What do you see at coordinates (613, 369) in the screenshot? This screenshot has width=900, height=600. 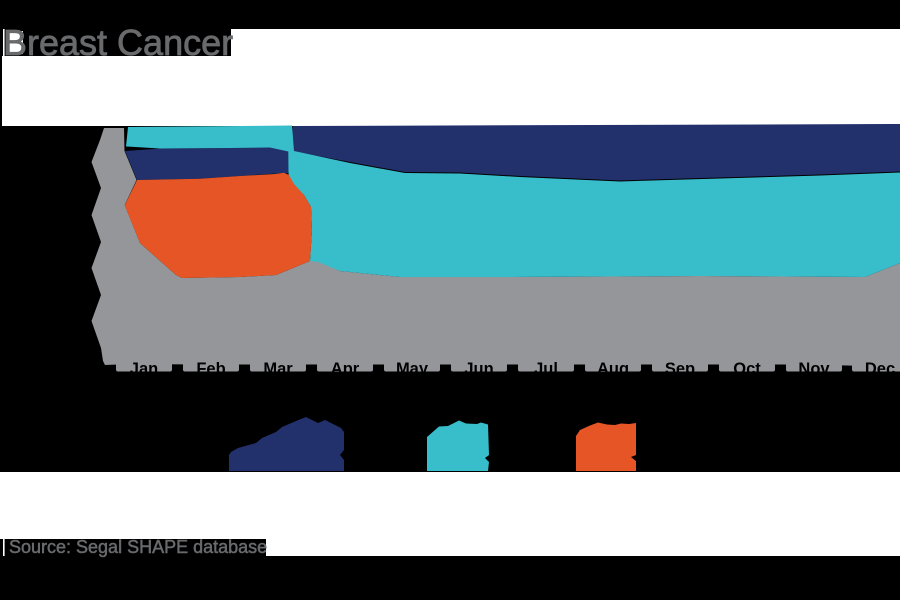 I see `svg-text: Aug` at bounding box center [613, 369].